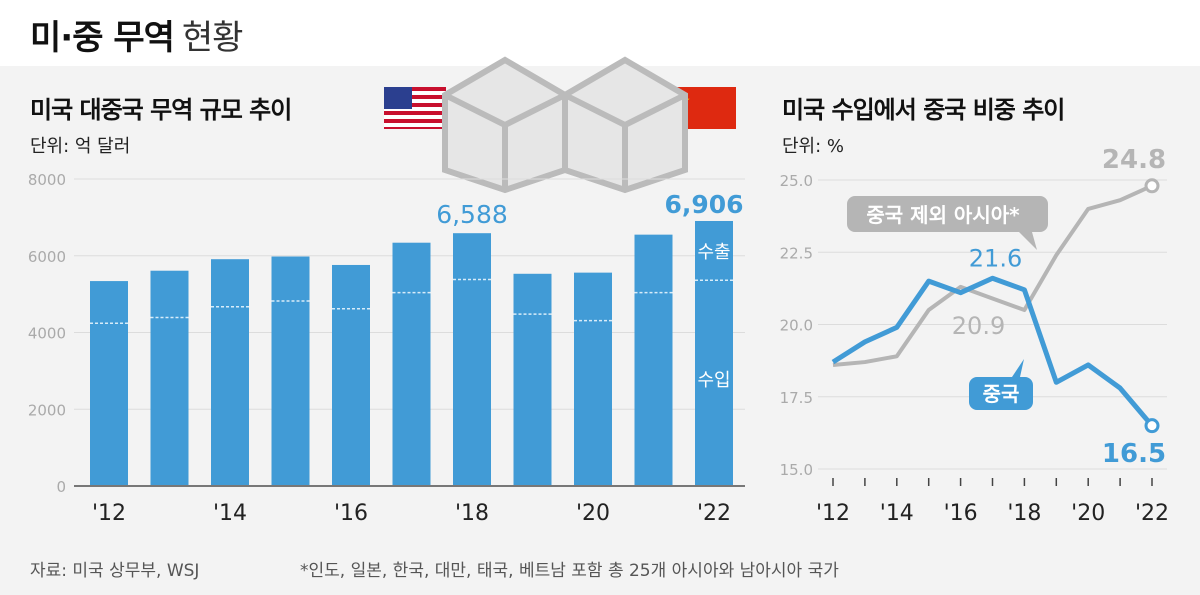 This screenshot has height=595, width=1200. Describe the element at coordinates (102, 38) in the screenshot. I see `title-bold: 미·중 무역` at that location.